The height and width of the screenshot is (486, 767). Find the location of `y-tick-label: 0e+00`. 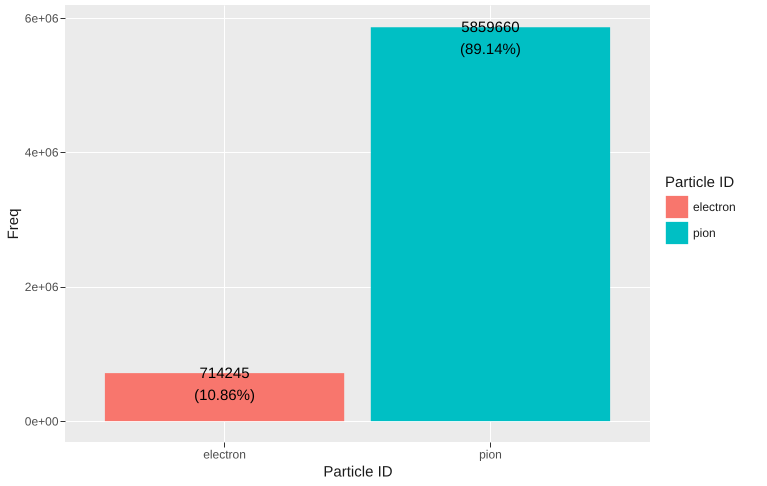

y-tick-label: 0e+00 is located at coordinates (41, 421).